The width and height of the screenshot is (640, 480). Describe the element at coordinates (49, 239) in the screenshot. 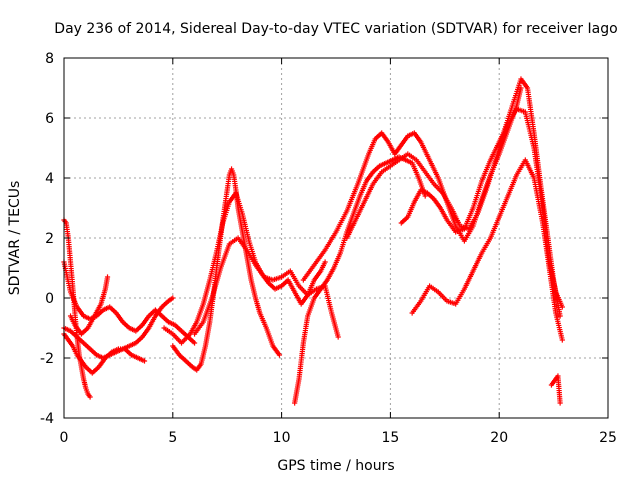

I see `y-tick-label: 2` at that location.